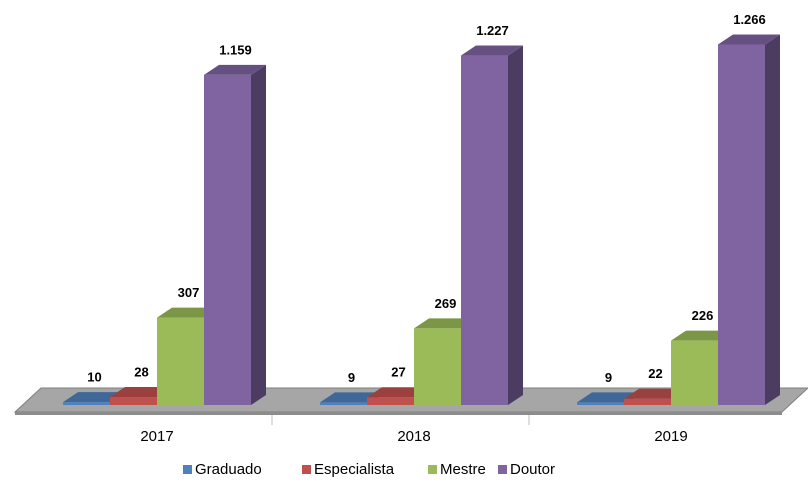 This screenshot has height=483, width=808. What do you see at coordinates (446, 303) in the screenshot?
I see `data-label: 269` at bounding box center [446, 303].